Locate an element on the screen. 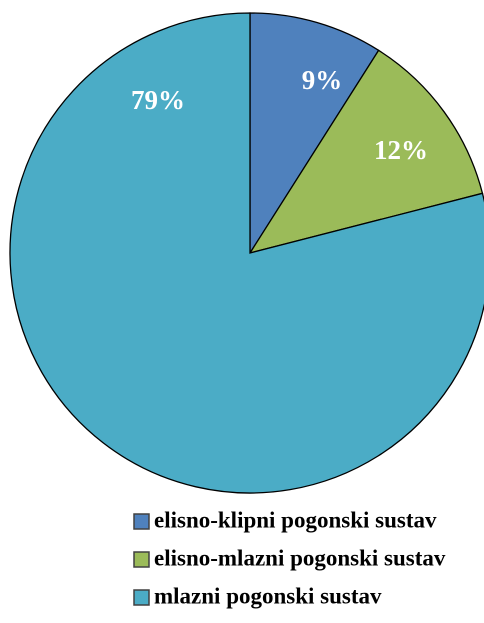  data-label: 79% is located at coordinates (158, 100).